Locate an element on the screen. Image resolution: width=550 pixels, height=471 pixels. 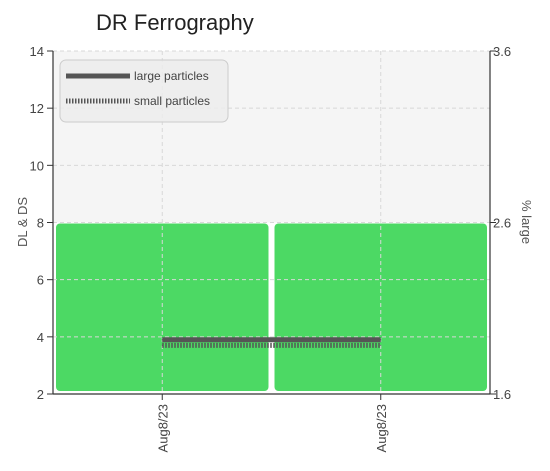
y2-tick-label-3.6: 3.6 is located at coordinates (502, 51).